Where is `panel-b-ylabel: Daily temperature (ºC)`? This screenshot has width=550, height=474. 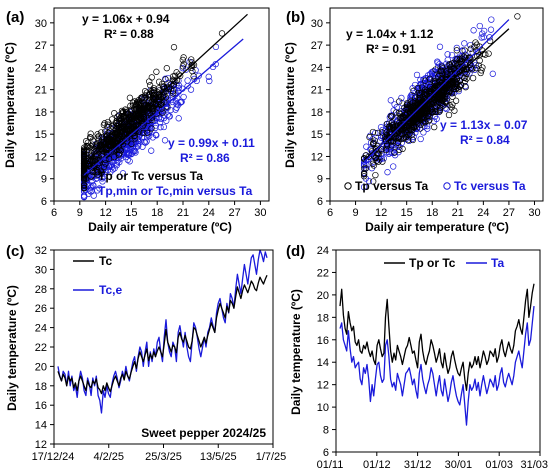 panel-b-ylabel: Daily temperature (ºC) is located at coordinates (290, 105).